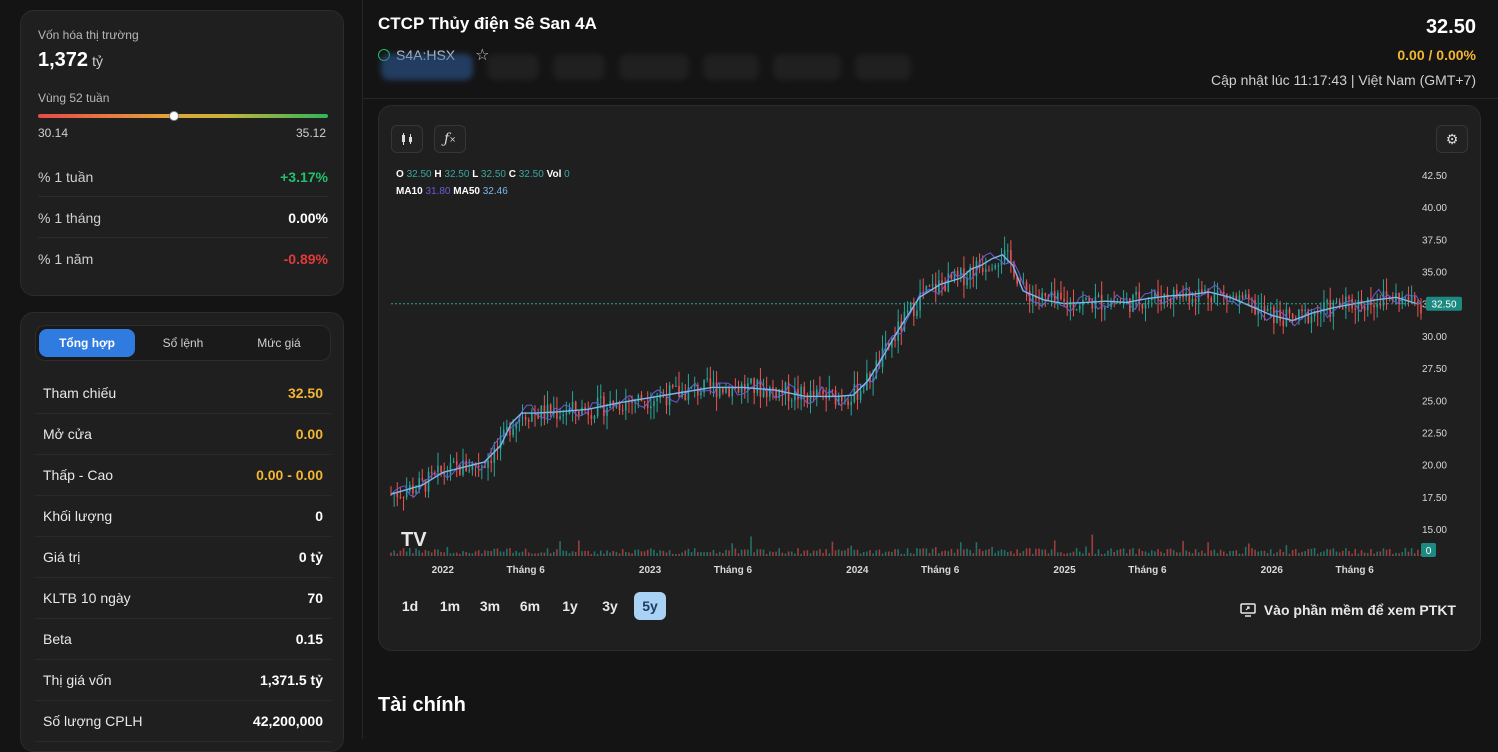 The image size is (1498, 752). Describe the element at coordinates (87, 343) in the screenshot. I see `summary-tab: Tổng hợp` at that location.